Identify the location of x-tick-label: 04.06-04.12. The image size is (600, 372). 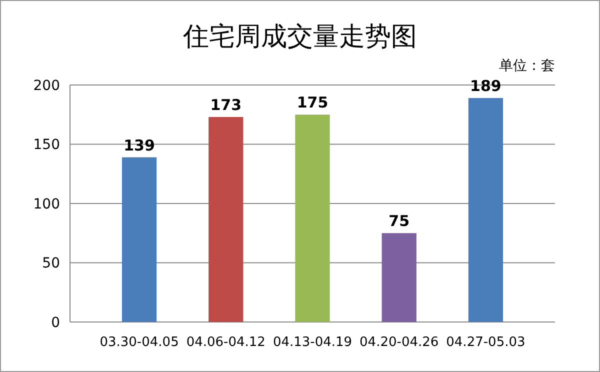
(226, 342).